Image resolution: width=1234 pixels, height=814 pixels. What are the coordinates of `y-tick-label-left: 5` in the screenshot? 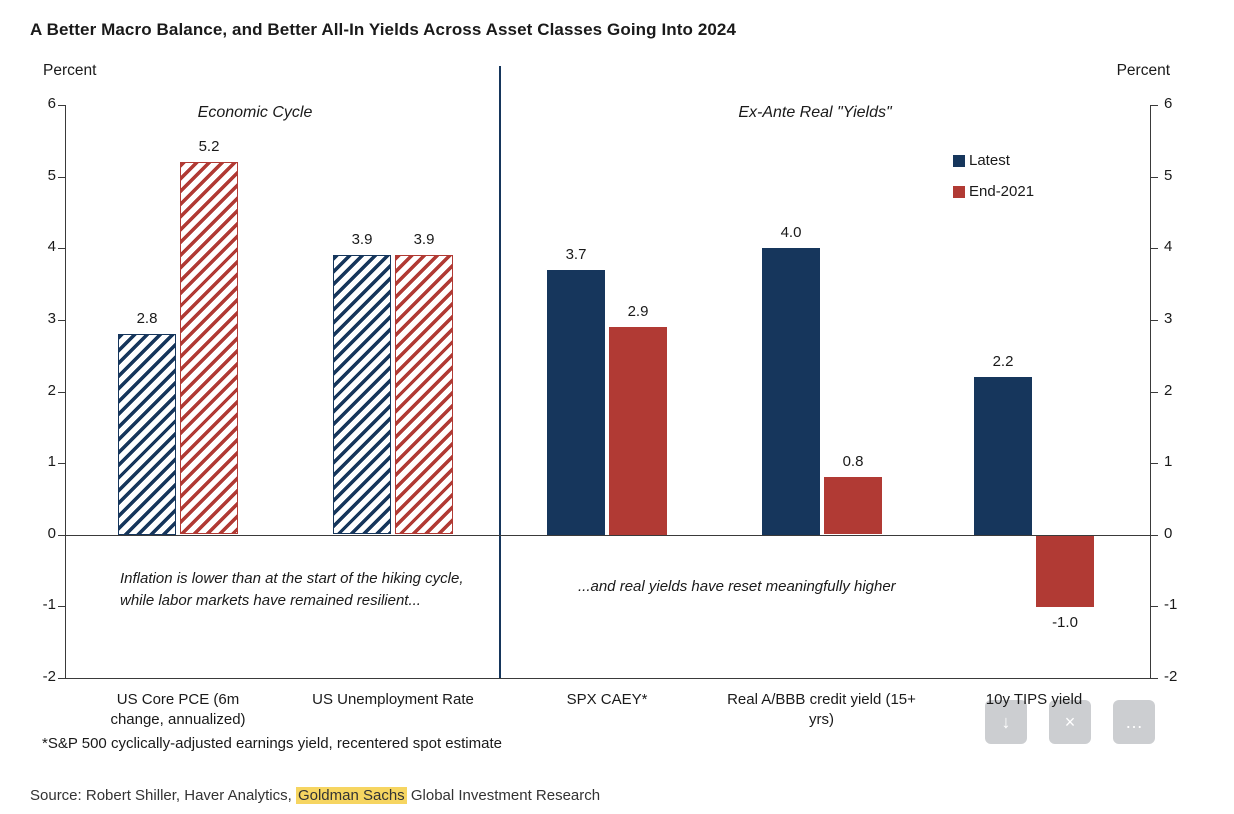 It's located at (51, 175).